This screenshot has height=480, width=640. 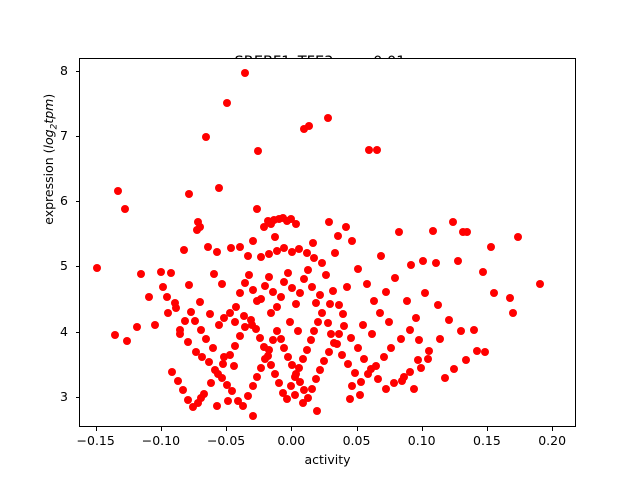 What do you see at coordinates (64, 71) in the screenshot?
I see `y-tick-label: 8` at bounding box center [64, 71].